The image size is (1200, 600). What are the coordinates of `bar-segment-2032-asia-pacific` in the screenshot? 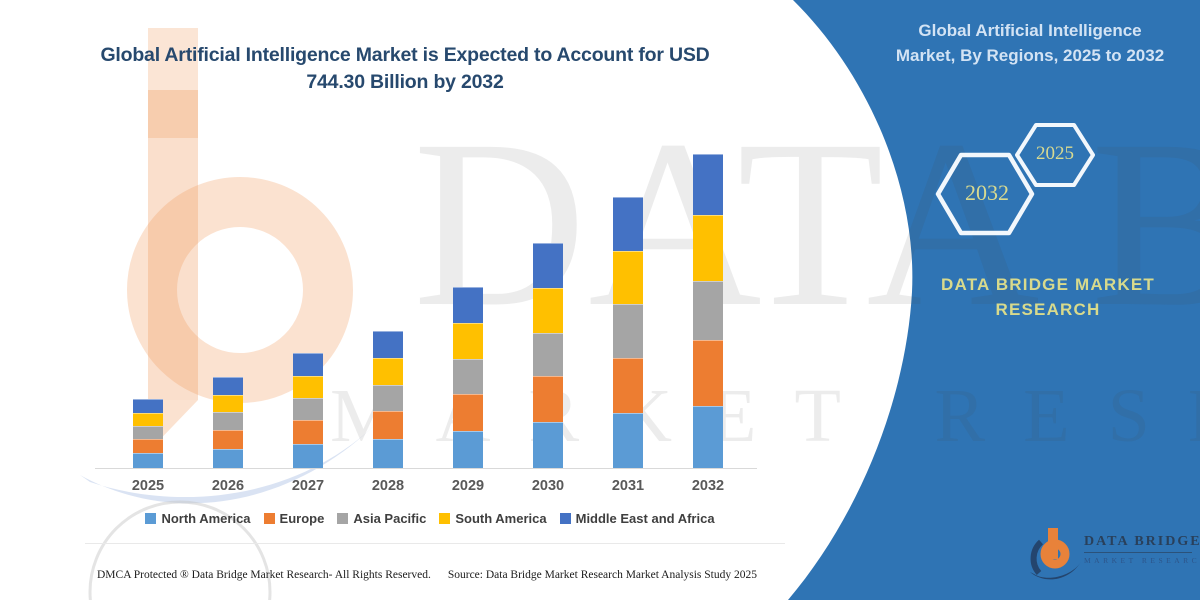 It's located at (708, 311).